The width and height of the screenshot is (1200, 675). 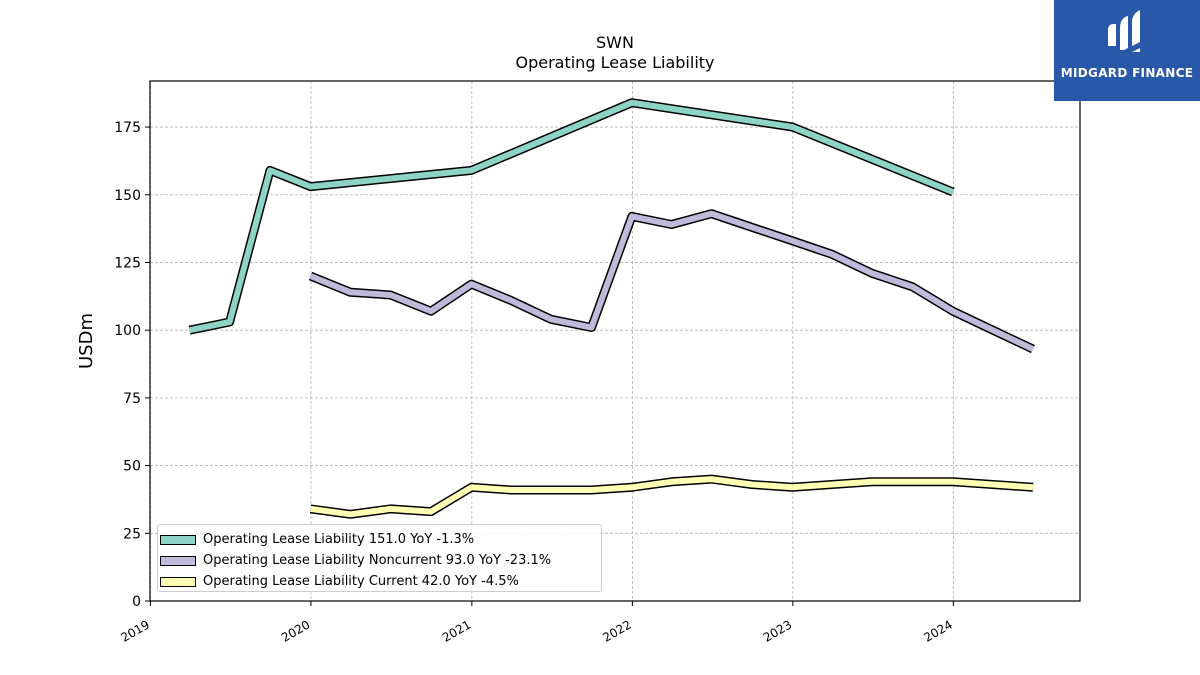 What do you see at coordinates (86, 341) in the screenshot?
I see `y-axis-label: USDm` at bounding box center [86, 341].